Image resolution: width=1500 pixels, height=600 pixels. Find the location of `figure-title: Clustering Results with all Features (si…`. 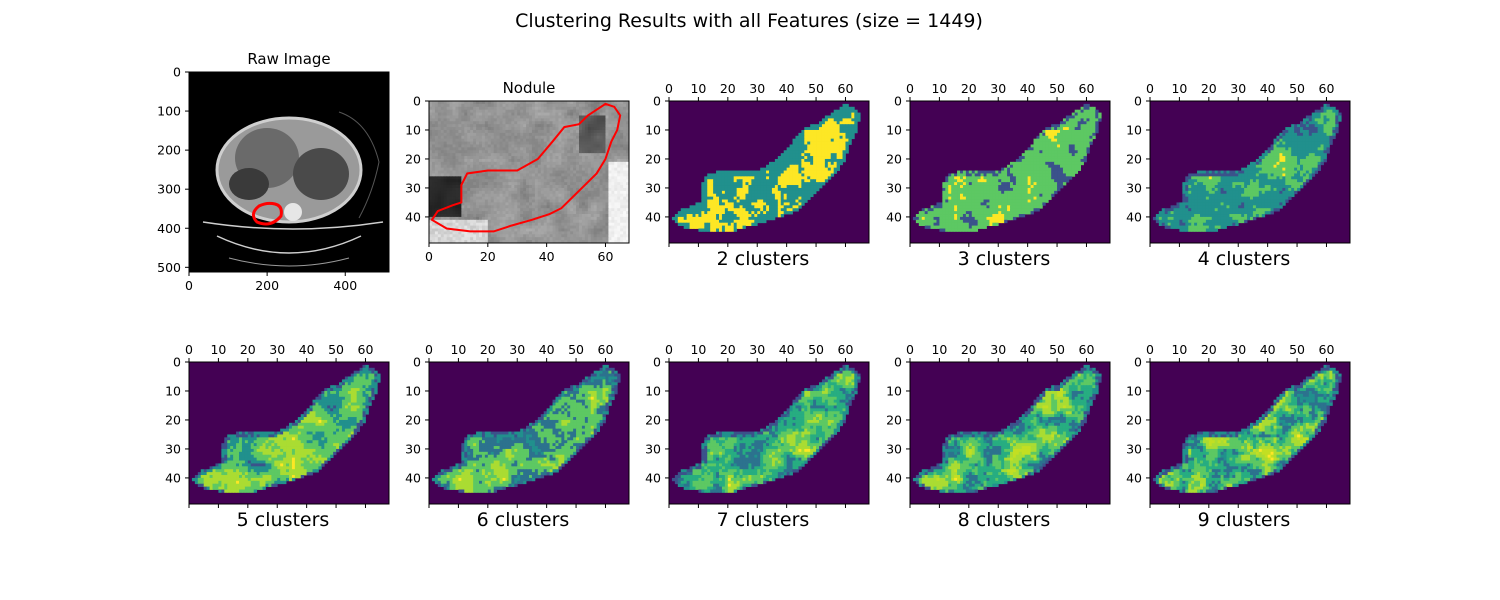

figure-title: Clustering Results with all Features (si… is located at coordinates (749, 21).